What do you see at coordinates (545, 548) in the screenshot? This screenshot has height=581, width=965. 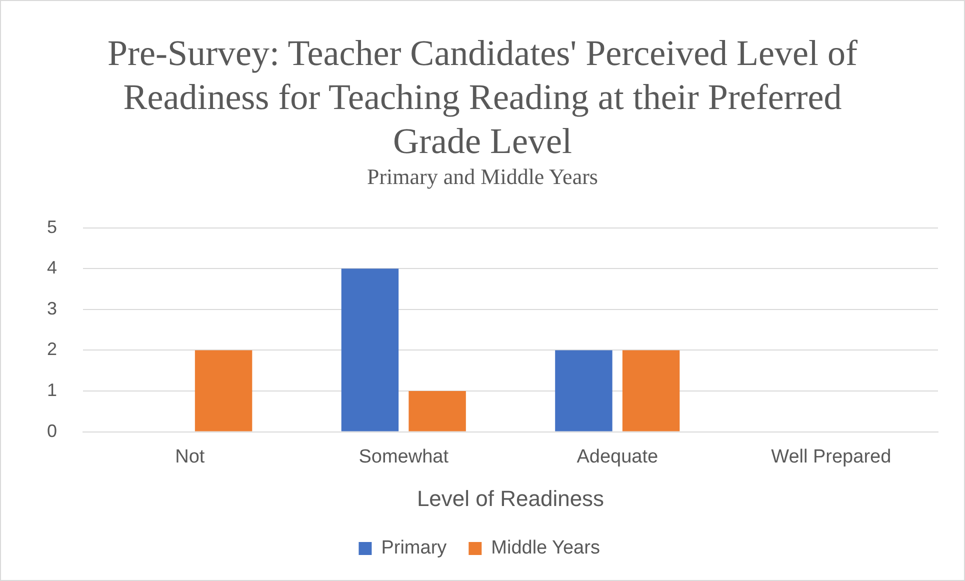 I see `legend-label: Middle Years` at bounding box center [545, 548].